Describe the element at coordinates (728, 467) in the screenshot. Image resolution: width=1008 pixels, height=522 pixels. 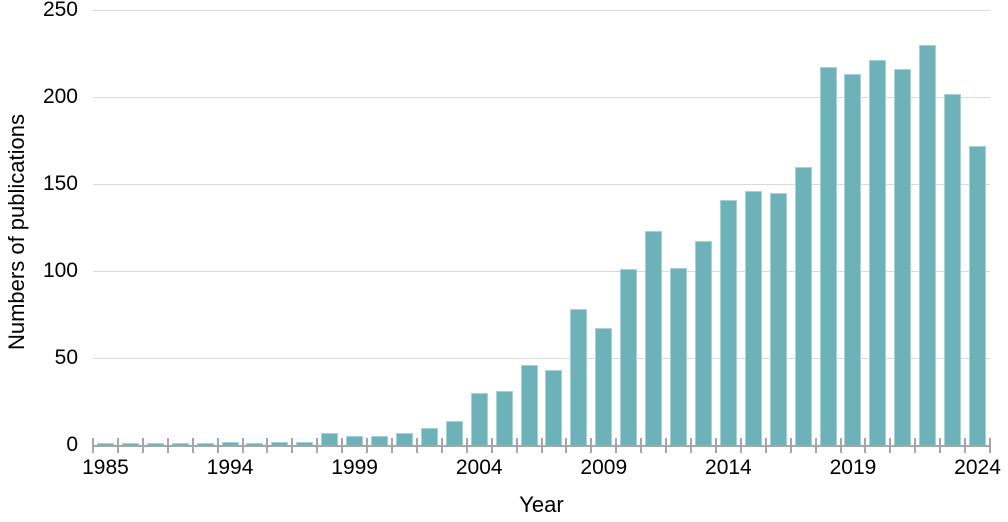
I see `x-tick-label: 2014` at that location.